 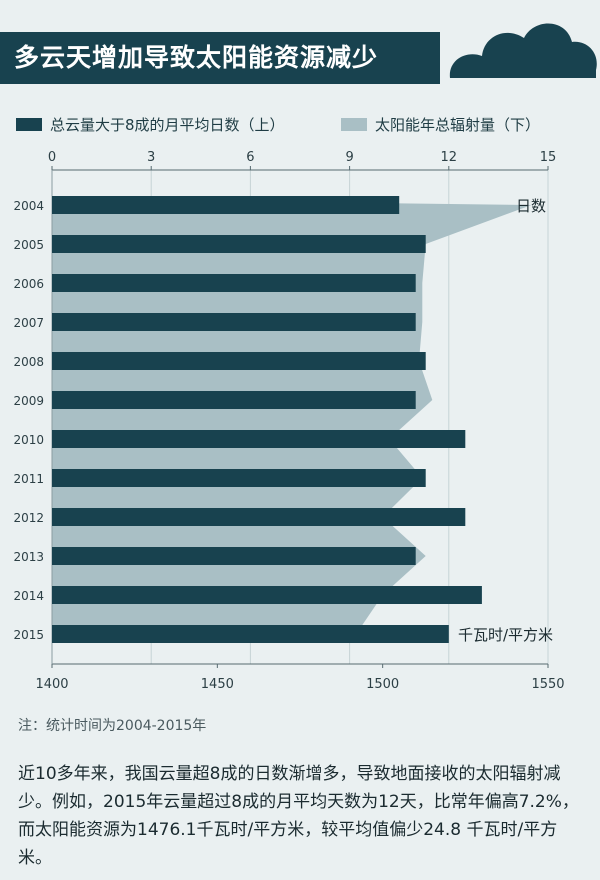 I want to click on legend-item-bars: 总云量大于8成的月平均日数（上）, so click(x=150, y=124).